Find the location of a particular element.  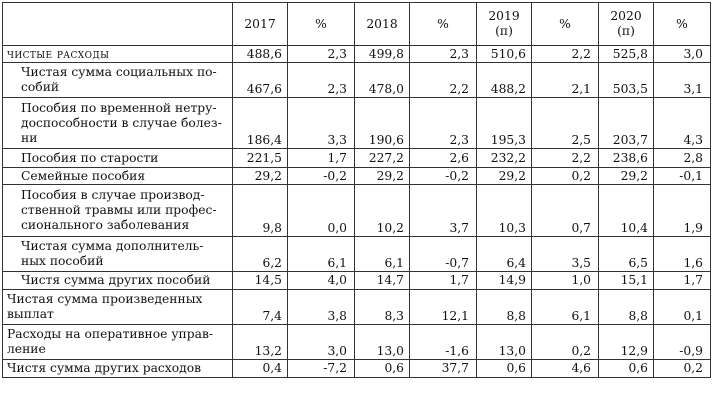

percent-cell: 3,5 is located at coordinates (565, 254).